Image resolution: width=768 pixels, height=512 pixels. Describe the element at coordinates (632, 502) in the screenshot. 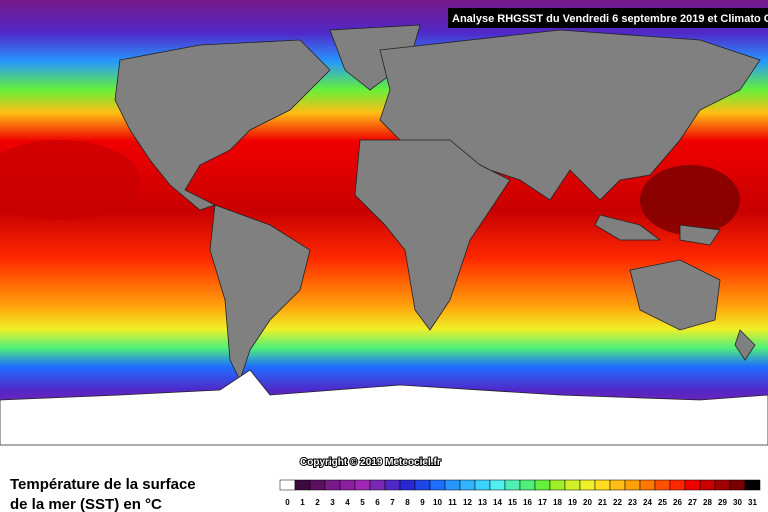

I see `legend-label: 23` at that location.